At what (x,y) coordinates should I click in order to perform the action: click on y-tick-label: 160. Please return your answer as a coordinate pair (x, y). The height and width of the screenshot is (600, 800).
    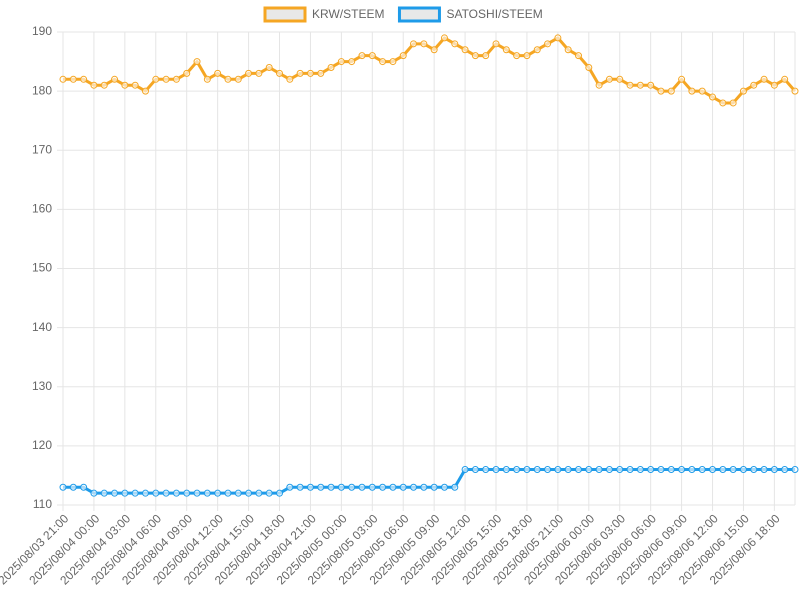
    Looking at the image, I should click on (42, 209).